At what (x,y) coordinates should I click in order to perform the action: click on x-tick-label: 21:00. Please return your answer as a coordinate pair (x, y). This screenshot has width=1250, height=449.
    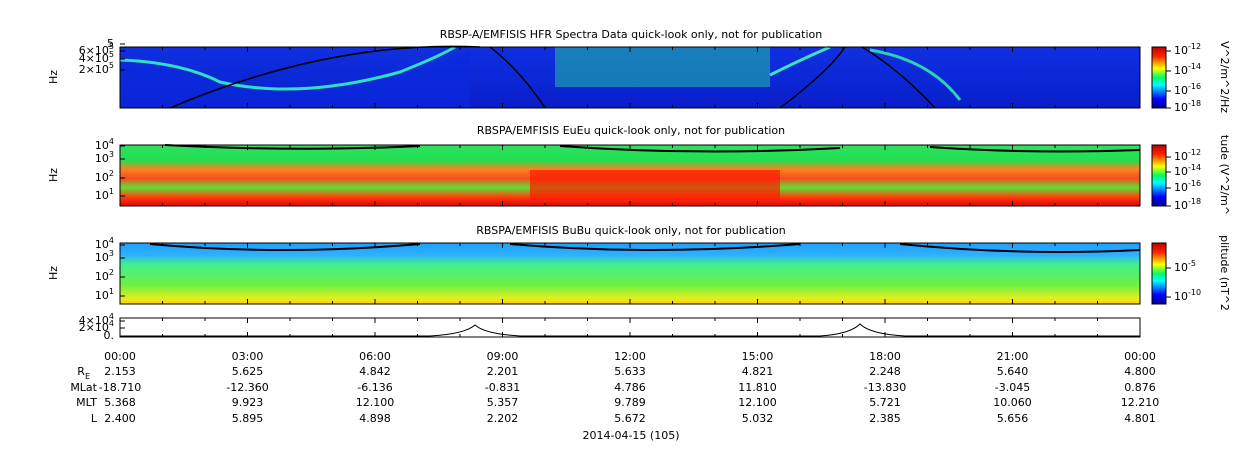
    Looking at the image, I should click on (1013, 356).